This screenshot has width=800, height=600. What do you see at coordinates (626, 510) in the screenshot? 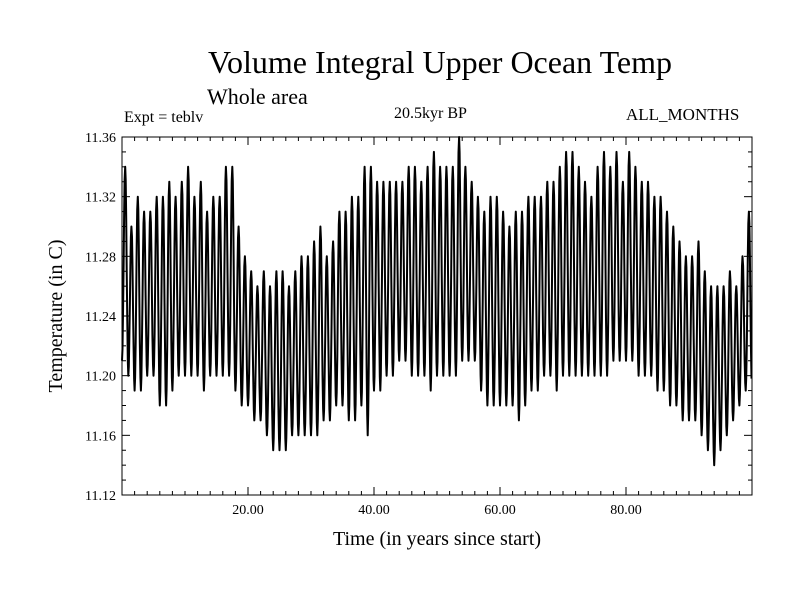
I see `x-tick-label: 80.00` at bounding box center [626, 510].